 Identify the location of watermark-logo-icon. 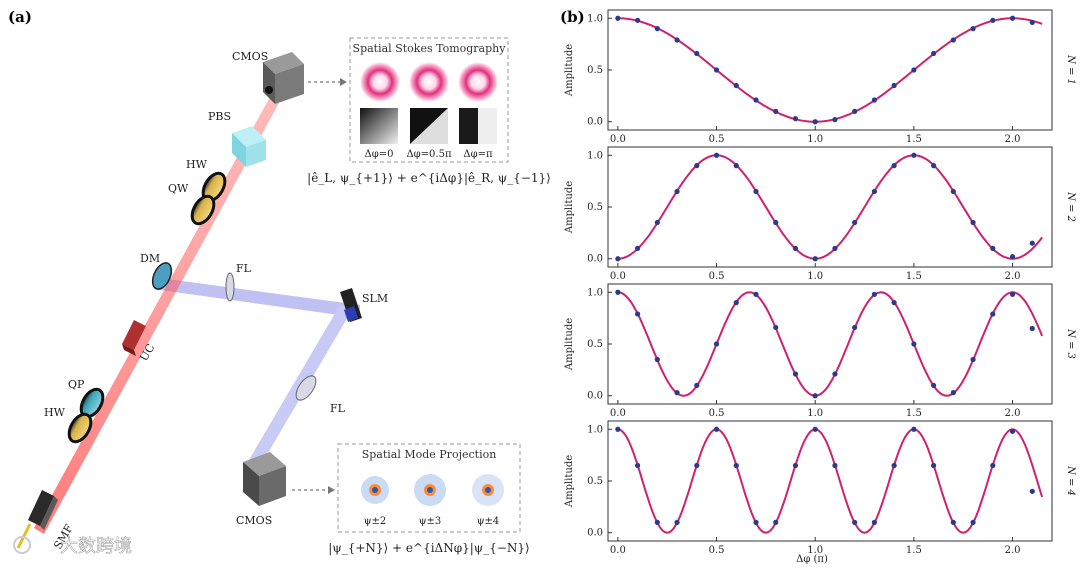
(22, 545).